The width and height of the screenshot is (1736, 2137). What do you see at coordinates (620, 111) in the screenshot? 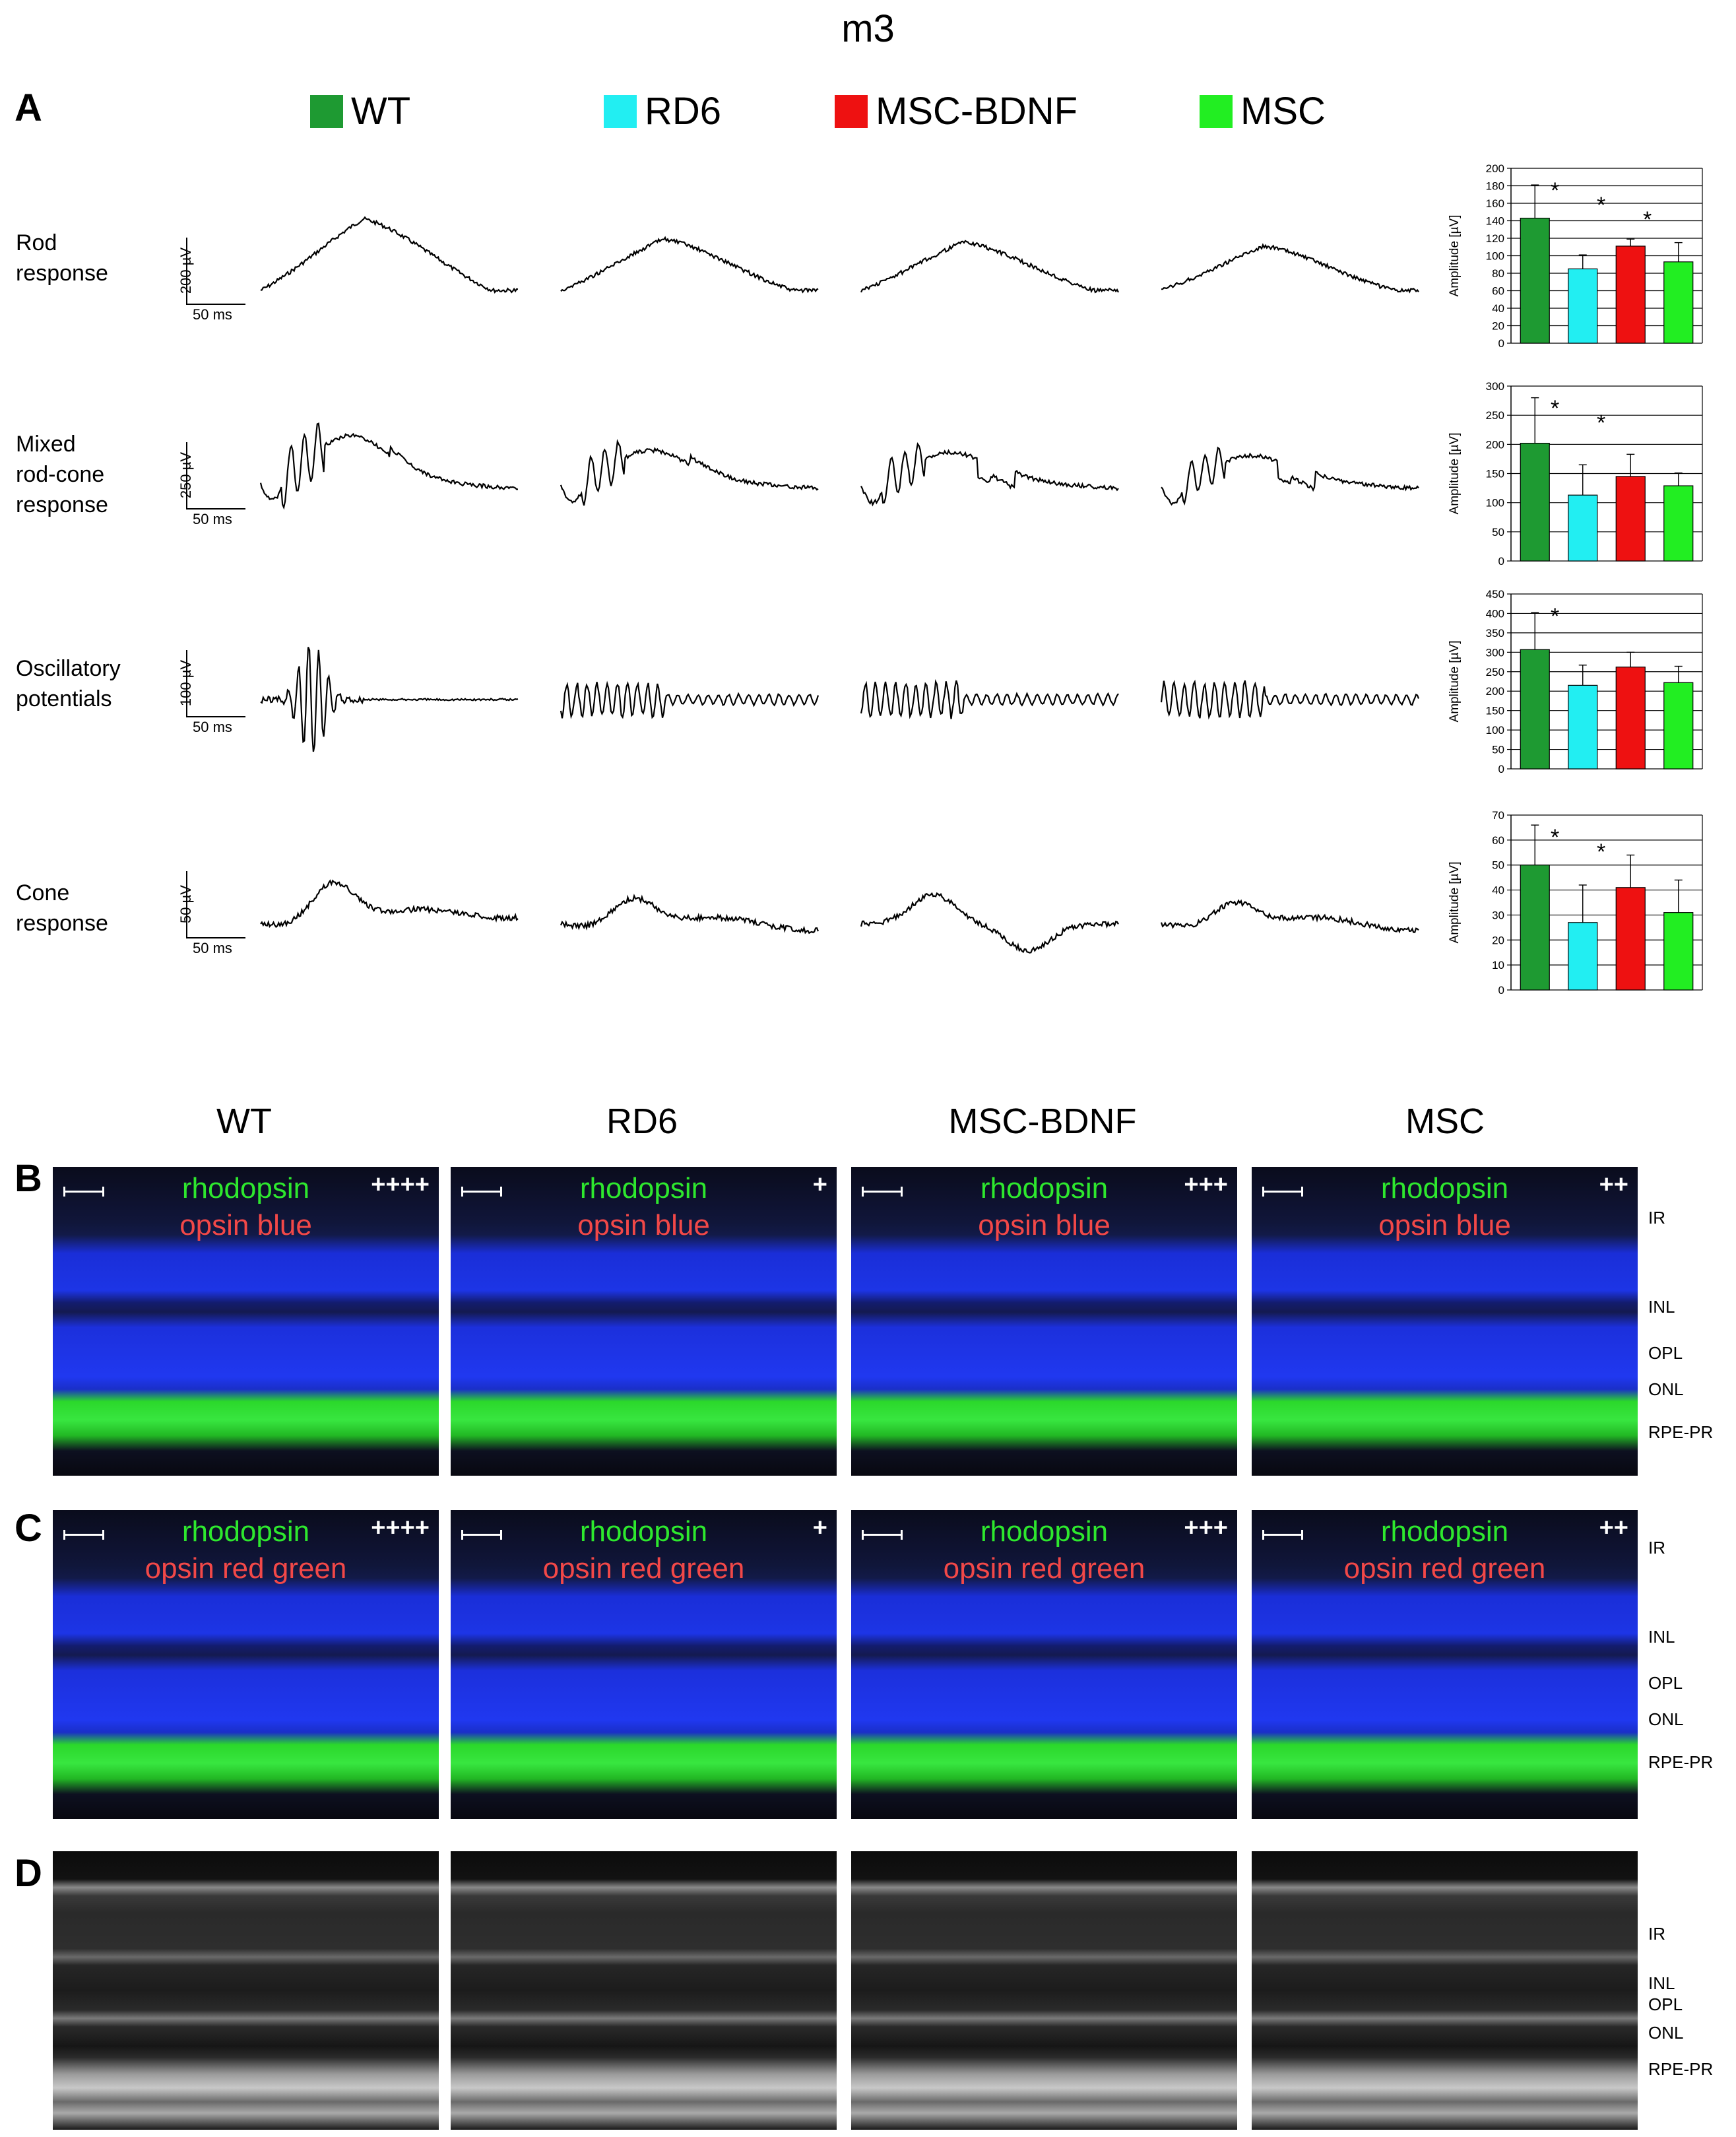
I see `legend-swatch-rd6` at bounding box center [620, 111].